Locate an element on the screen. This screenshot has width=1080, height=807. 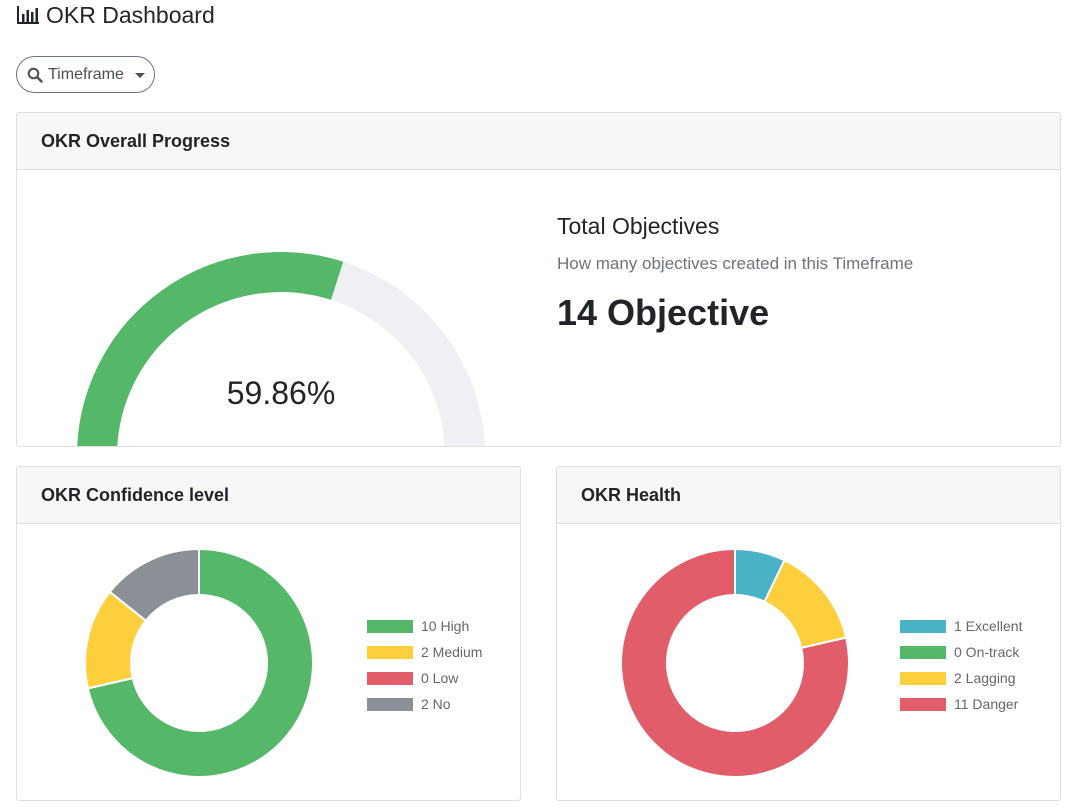
legend-item-danger: 11 Danger is located at coordinates (961, 704).